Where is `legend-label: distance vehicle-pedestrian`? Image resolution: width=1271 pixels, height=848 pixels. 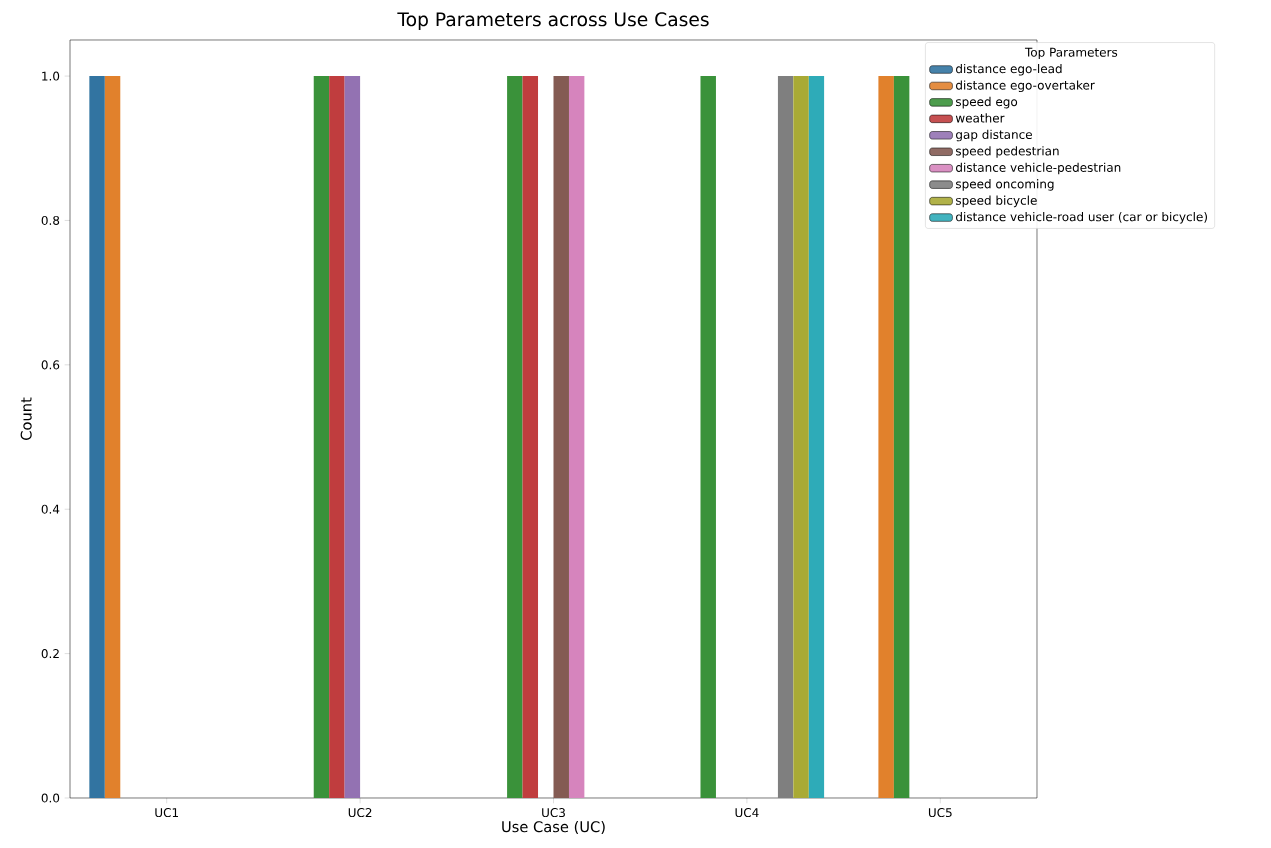
legend-label: distance vehicle-pedestrian is located at coordinates (1038, 168).